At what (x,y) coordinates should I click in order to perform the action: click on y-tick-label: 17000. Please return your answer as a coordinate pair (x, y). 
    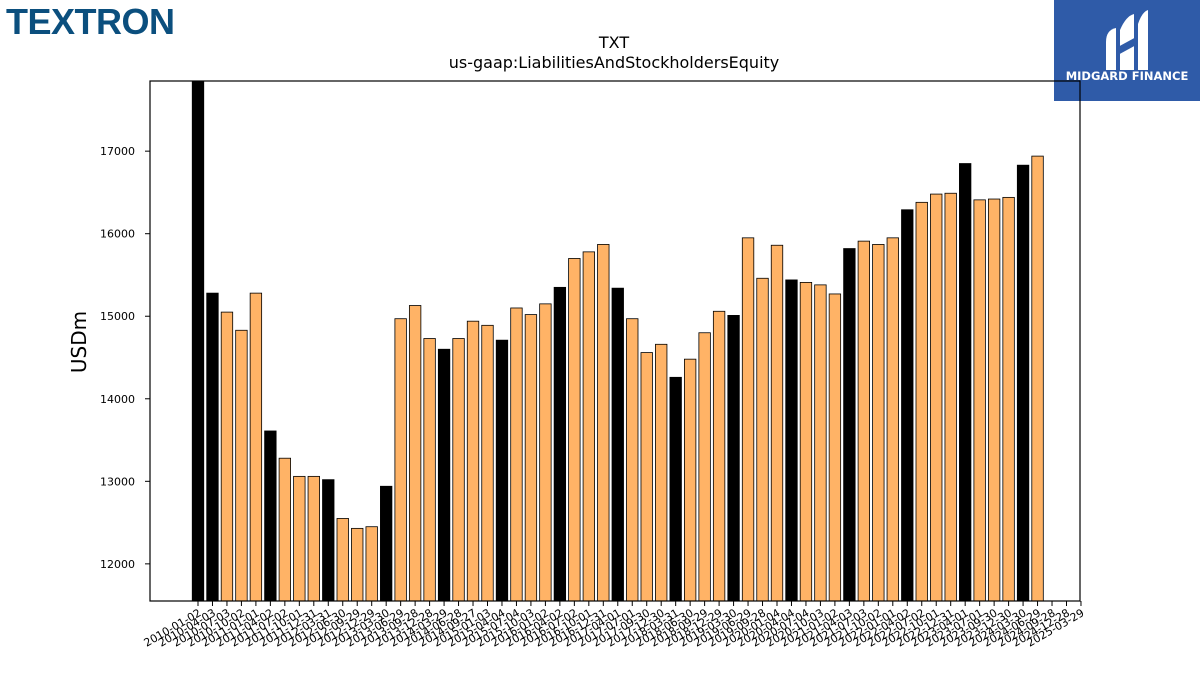
    Looking at the image, I should click on (117, 151).